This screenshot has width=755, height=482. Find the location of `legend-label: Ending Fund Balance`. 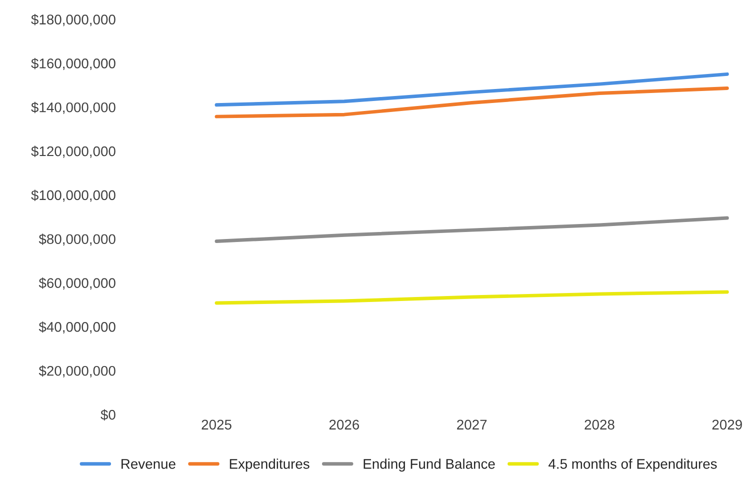

legend-label: Ending Fund Balance is located at coordinates (429, 465).